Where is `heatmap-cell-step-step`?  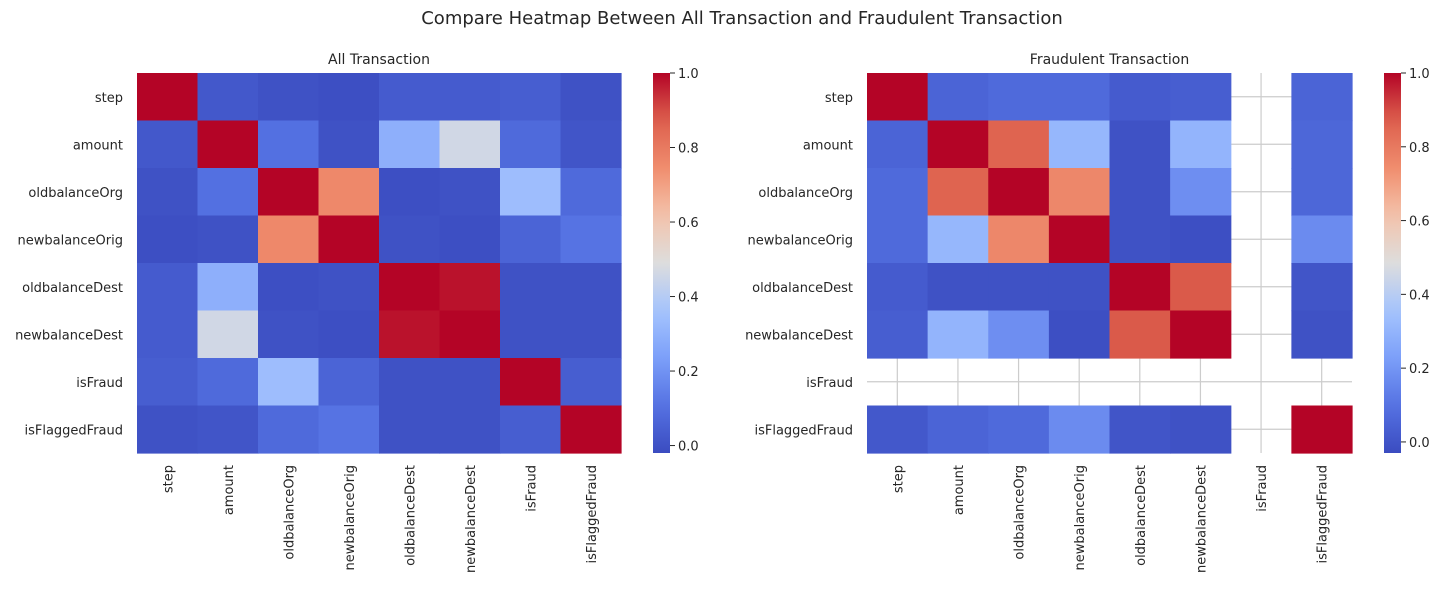 heatmap-cell-step-step is located at coordinates (168, 97).